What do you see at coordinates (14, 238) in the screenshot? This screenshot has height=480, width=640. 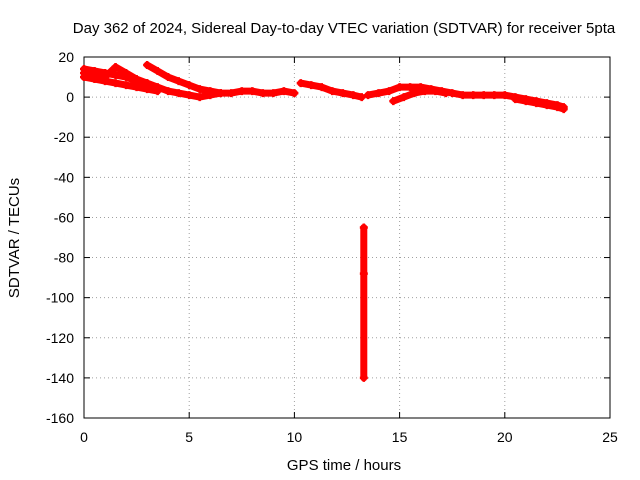 I see `y-axis-label: SDTVAR / TECUs` at bounding box center [14, 238].